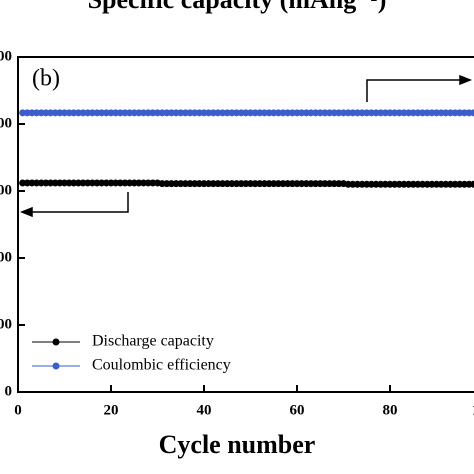 Image resolution: width=474 pixels, height=474 pixels. Describe the element at coordinates (237, 444) in the screenshot. I see `x-axis-label: Cycle number` at that location.